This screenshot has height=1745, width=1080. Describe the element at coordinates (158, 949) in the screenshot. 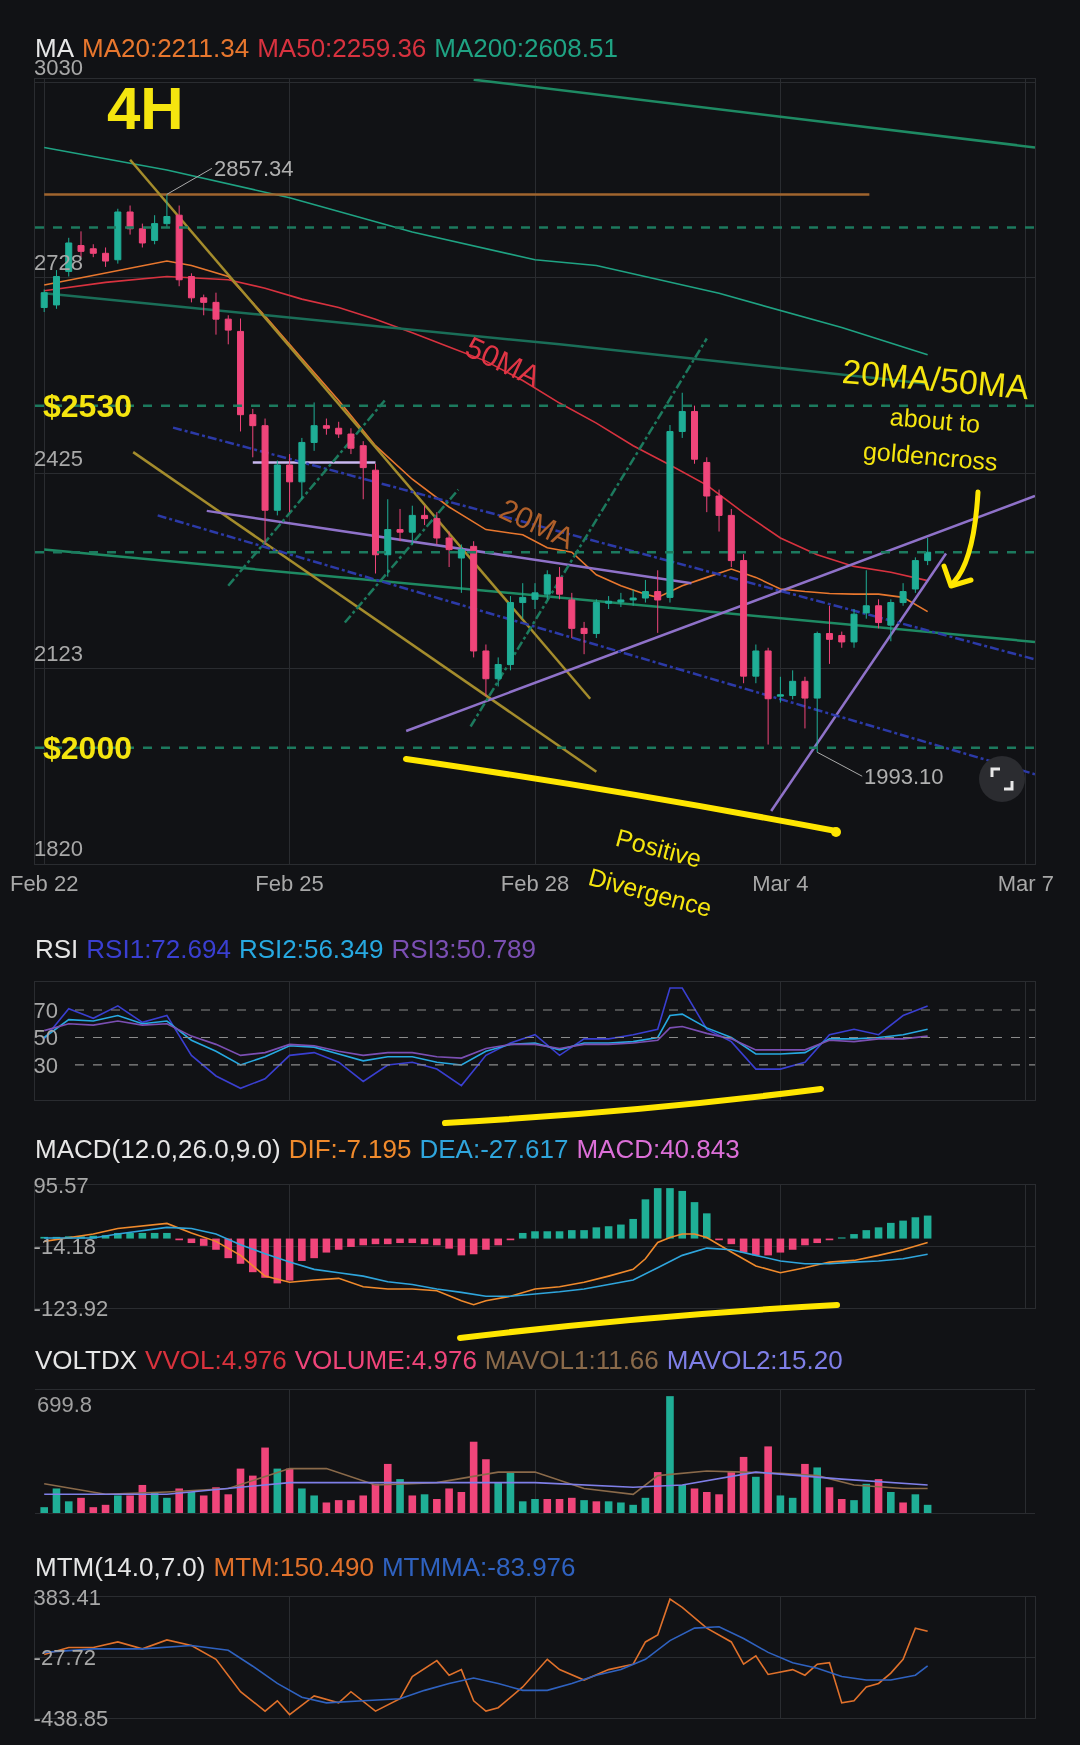

I see `series-label: RSI1:72.694` at that location.